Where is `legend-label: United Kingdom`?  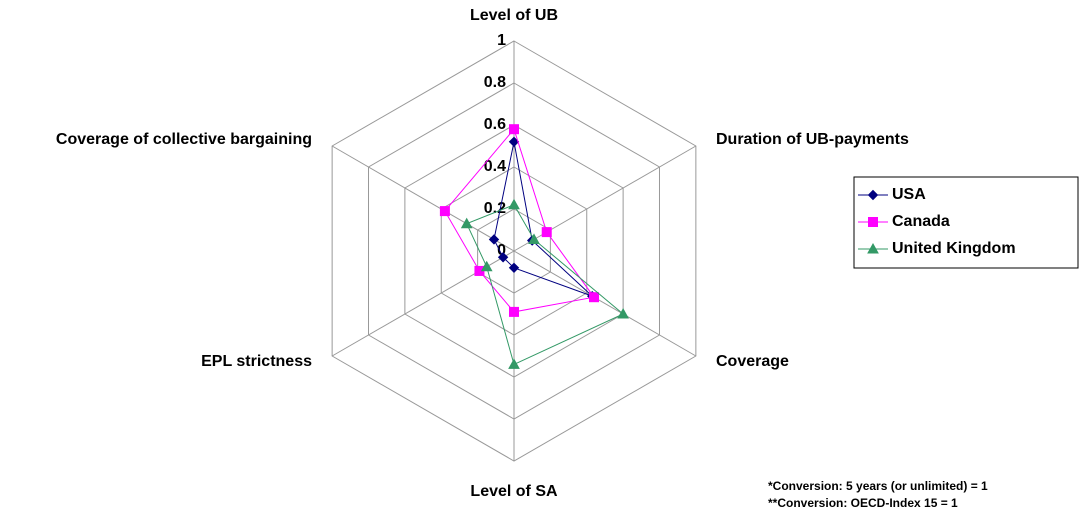 legend-label: United Kingdom is located at coordinates (954, 248).